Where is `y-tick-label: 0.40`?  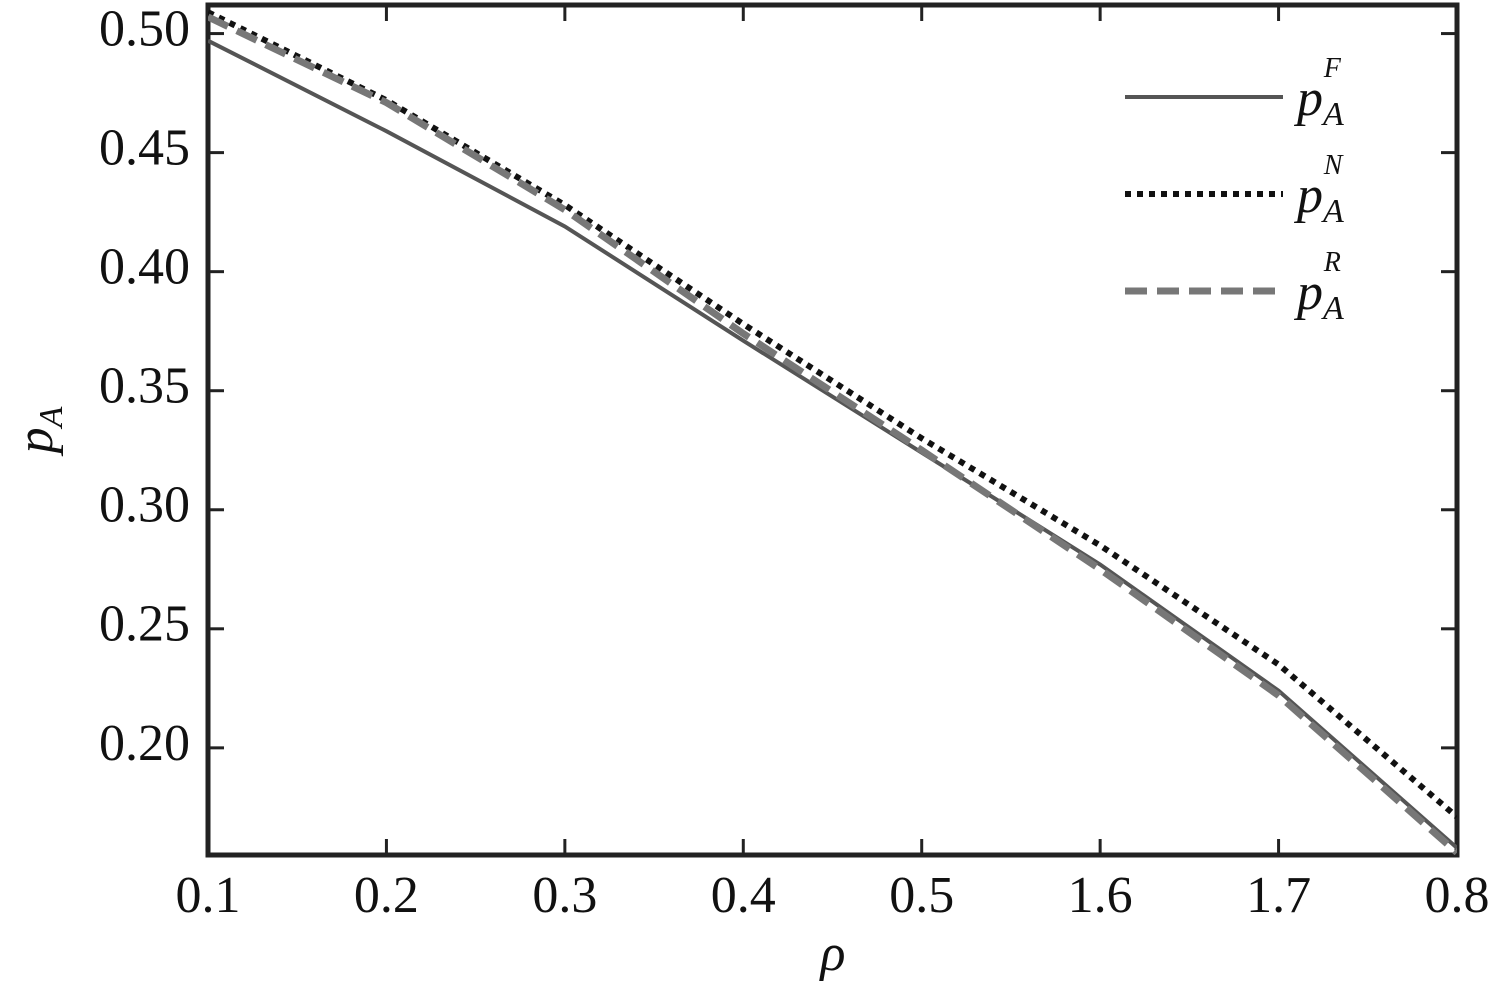 y-tick-label: 0.40 is located at coordinates (144, 267).